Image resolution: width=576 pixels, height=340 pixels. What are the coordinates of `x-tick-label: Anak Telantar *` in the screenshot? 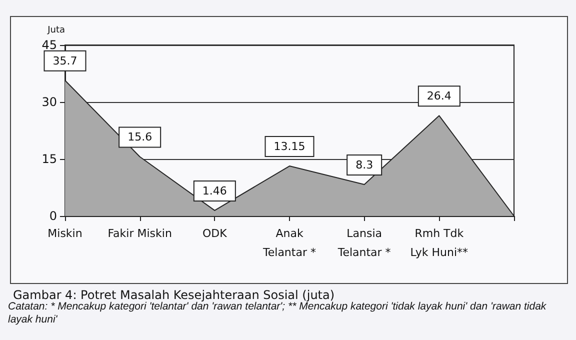 It's located at (289, 243).